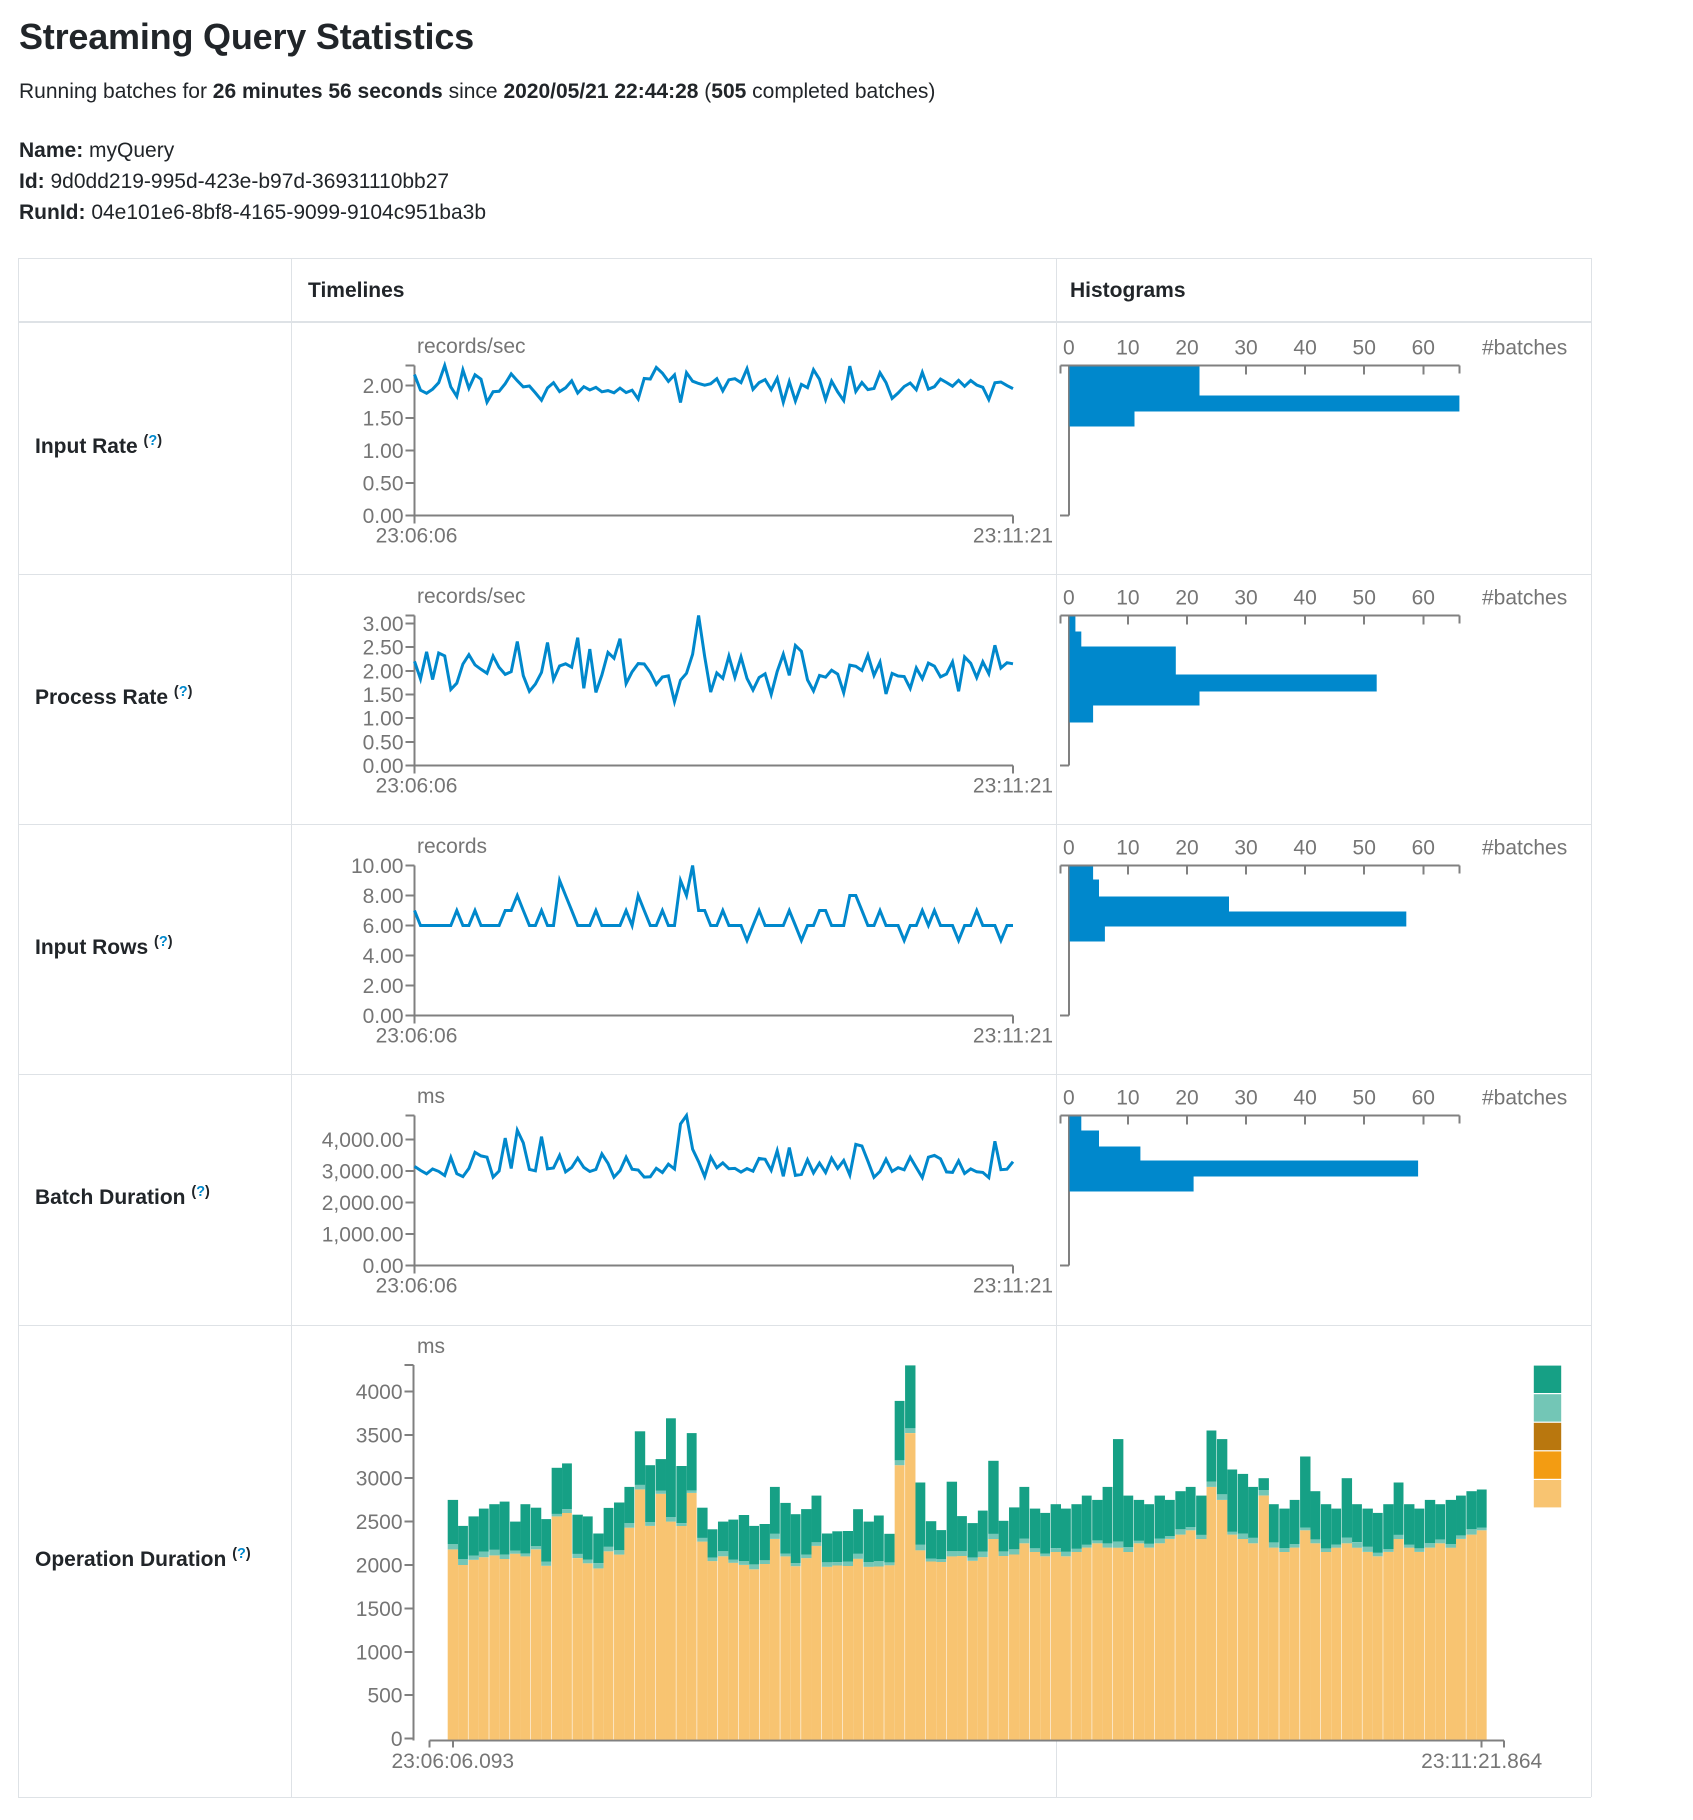 This screenshot has height=1820, width=1693. Describe the element at coordinates (379, 1522) in the screenshot. I see `svg-text: 2500` at that location.